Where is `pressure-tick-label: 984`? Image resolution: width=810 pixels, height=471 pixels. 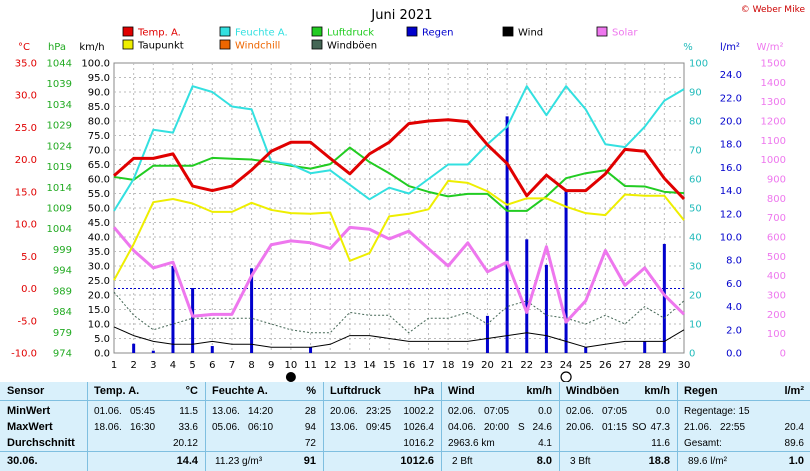 pressure-tick-label: 984 is located at coordinates (62, 312).